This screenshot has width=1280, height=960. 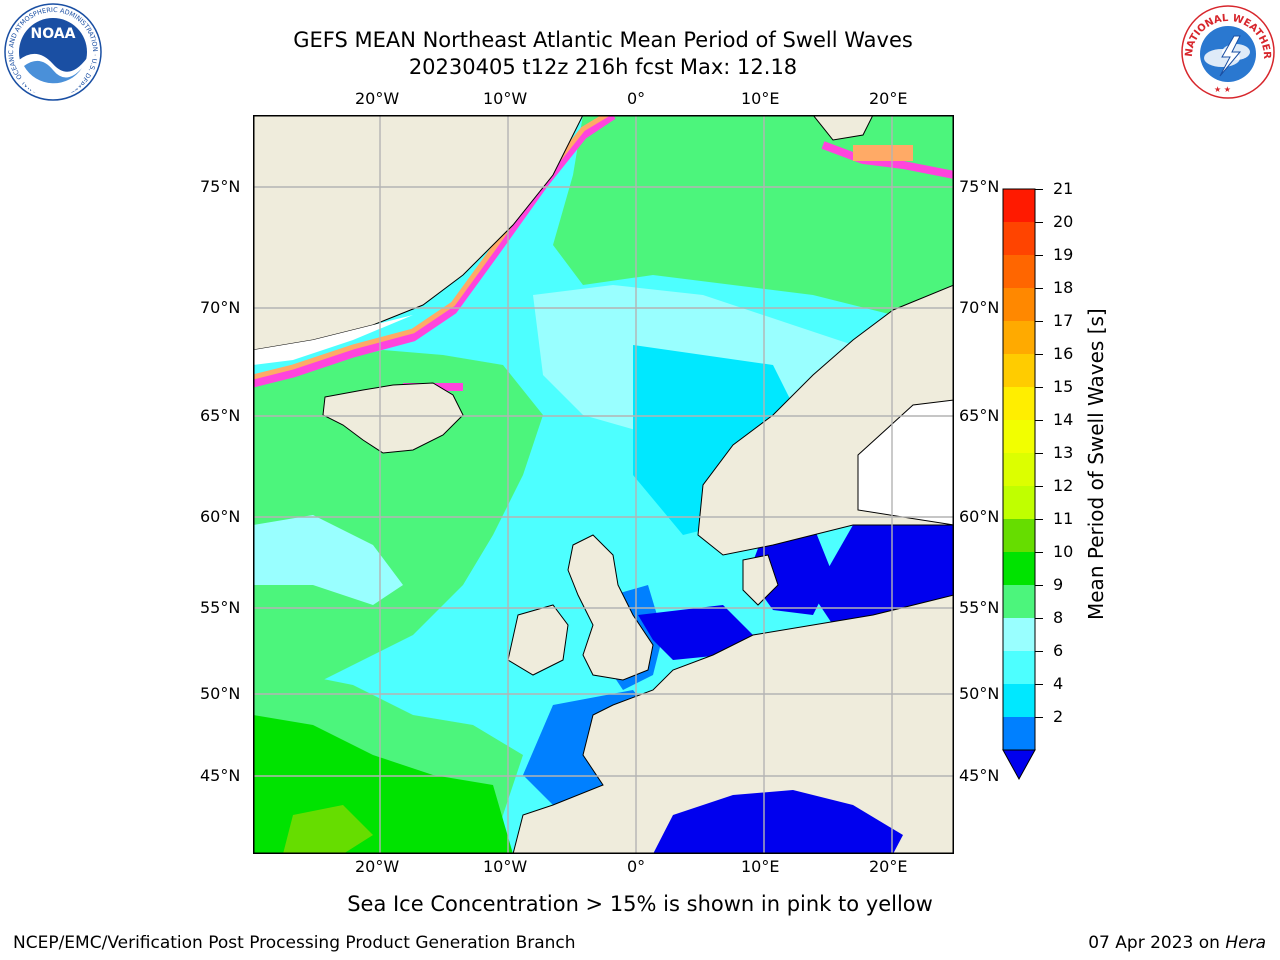 I want to click on colorbar-tick-label: 9, so click(x=1058, y=584).